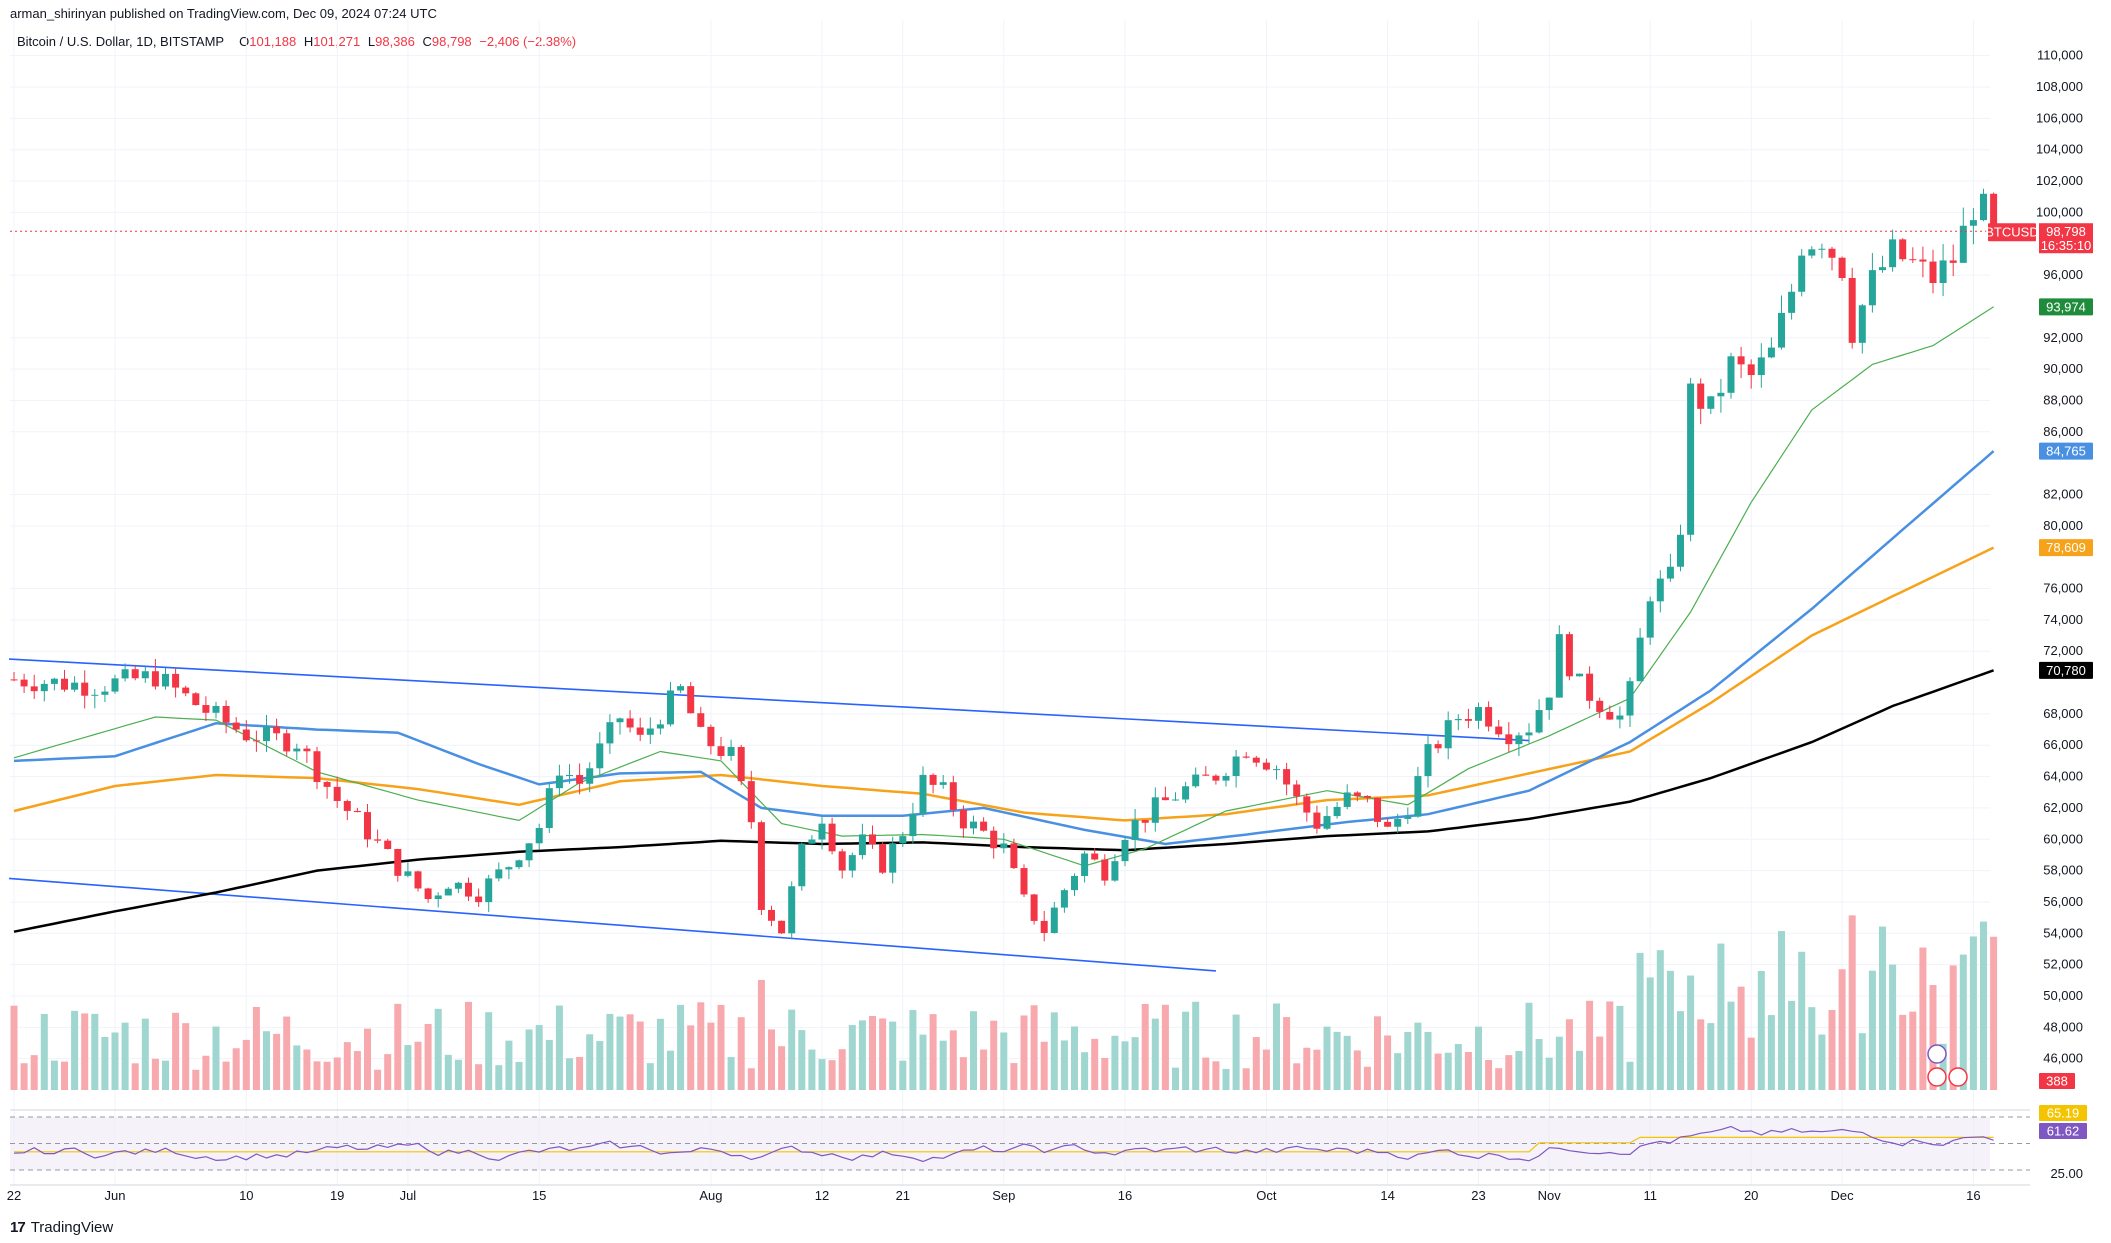 The image size is (2111, 1243). Describe the element at coordinates (246, 1195) in the screenshot. I see `time-axis-tick: 10` at that location.